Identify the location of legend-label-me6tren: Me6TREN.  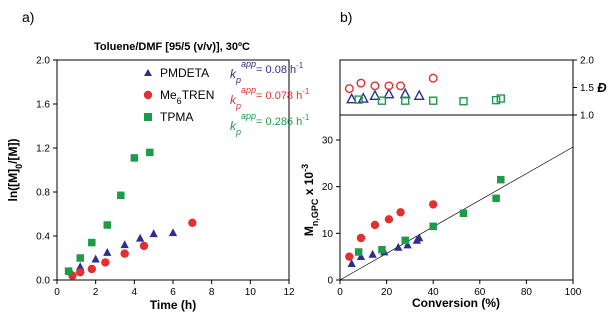
(187, 97).